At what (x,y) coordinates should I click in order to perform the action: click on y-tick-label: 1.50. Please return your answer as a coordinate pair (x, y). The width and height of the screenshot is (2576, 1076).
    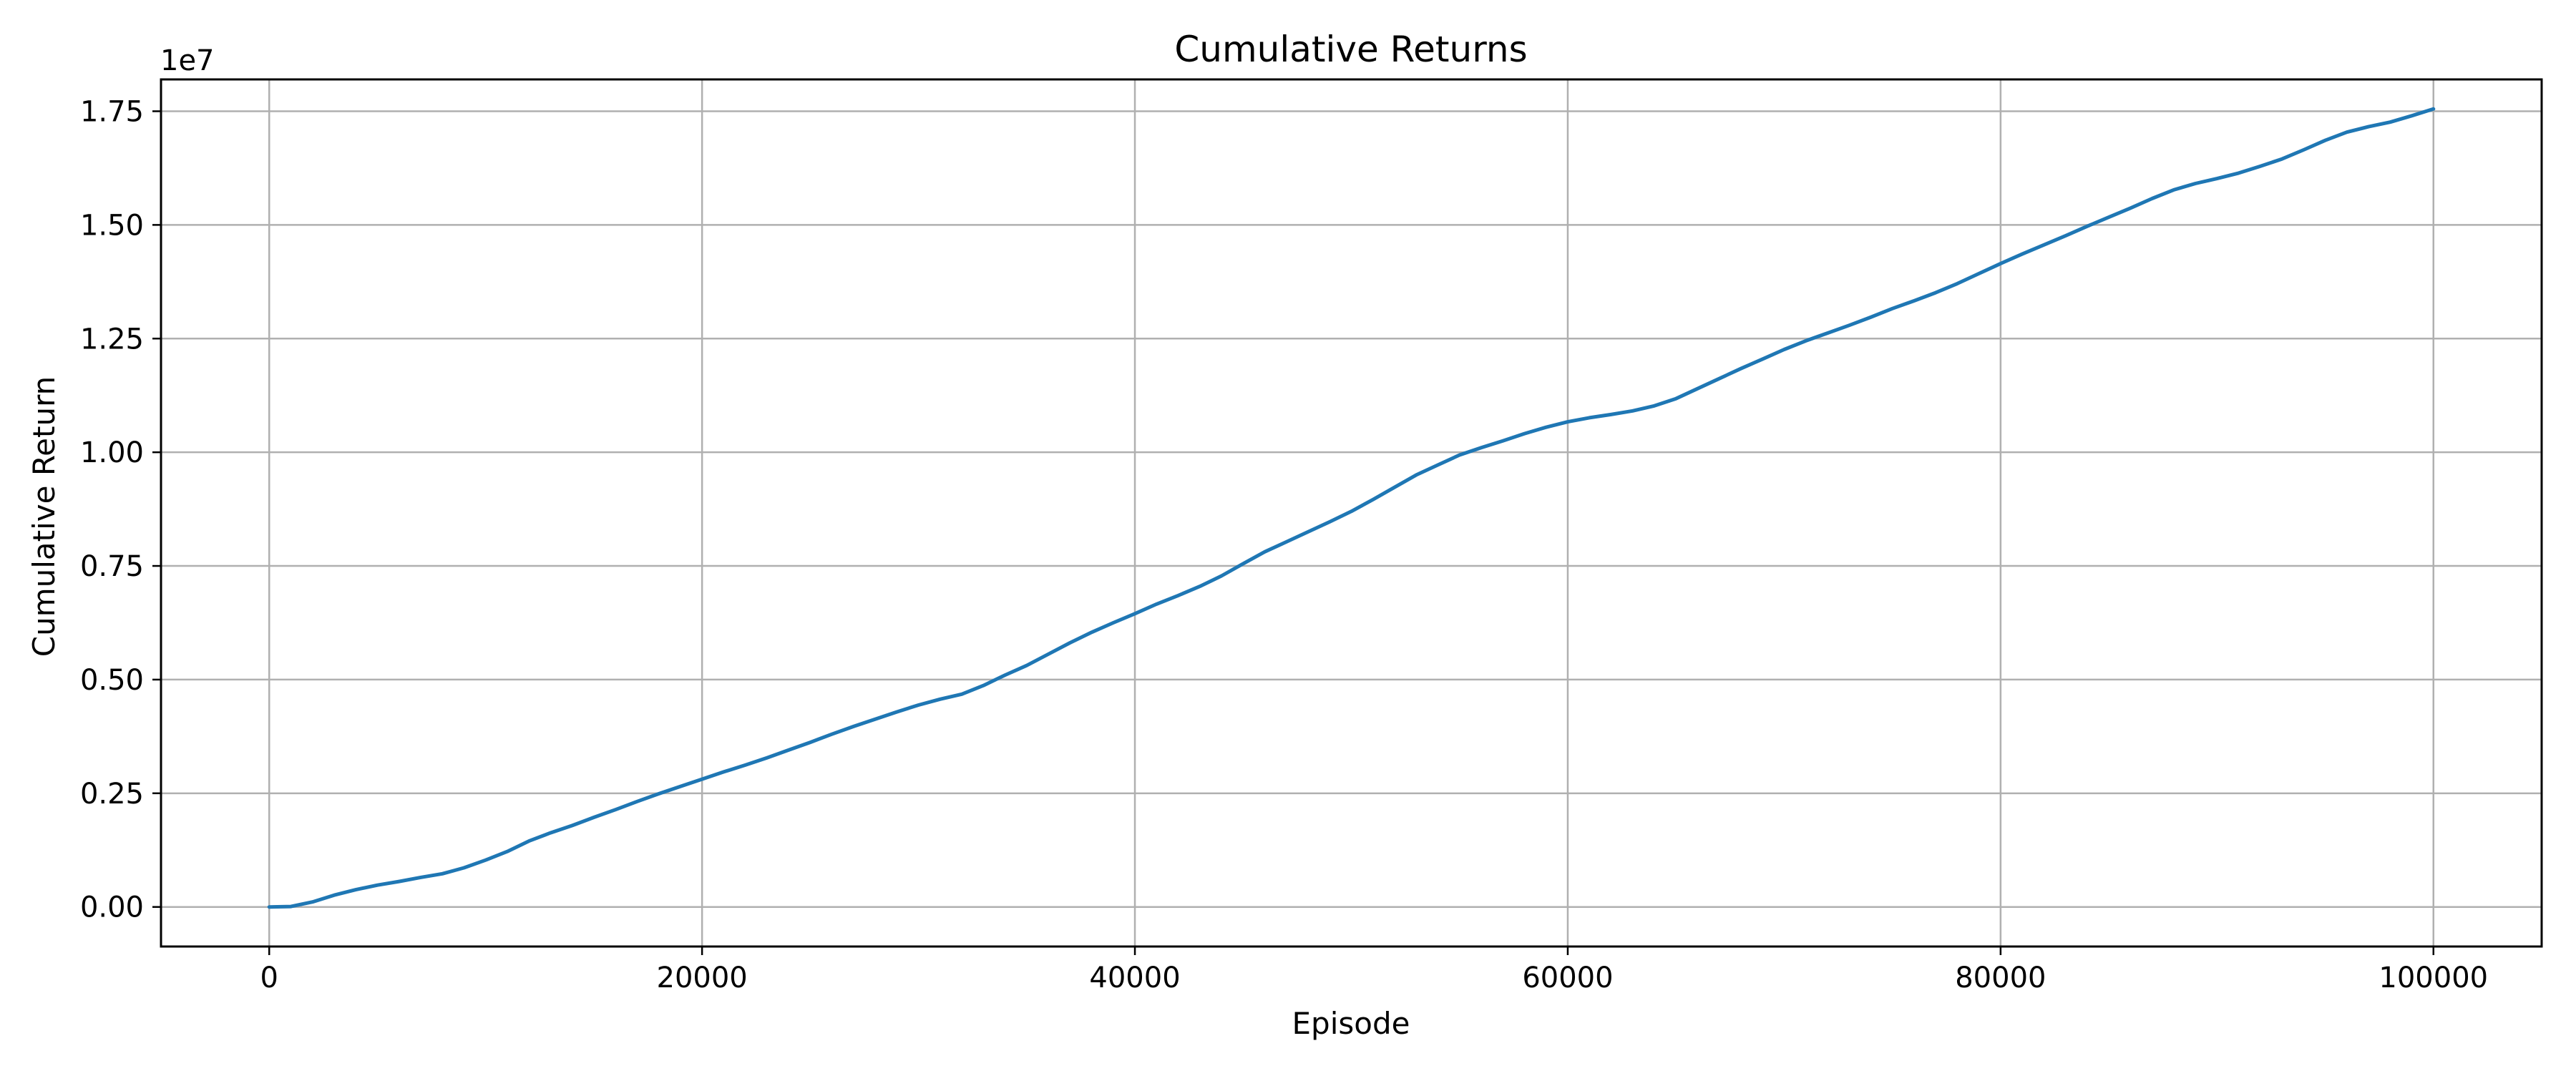
    Looking at the image, I should click on (112, 226).